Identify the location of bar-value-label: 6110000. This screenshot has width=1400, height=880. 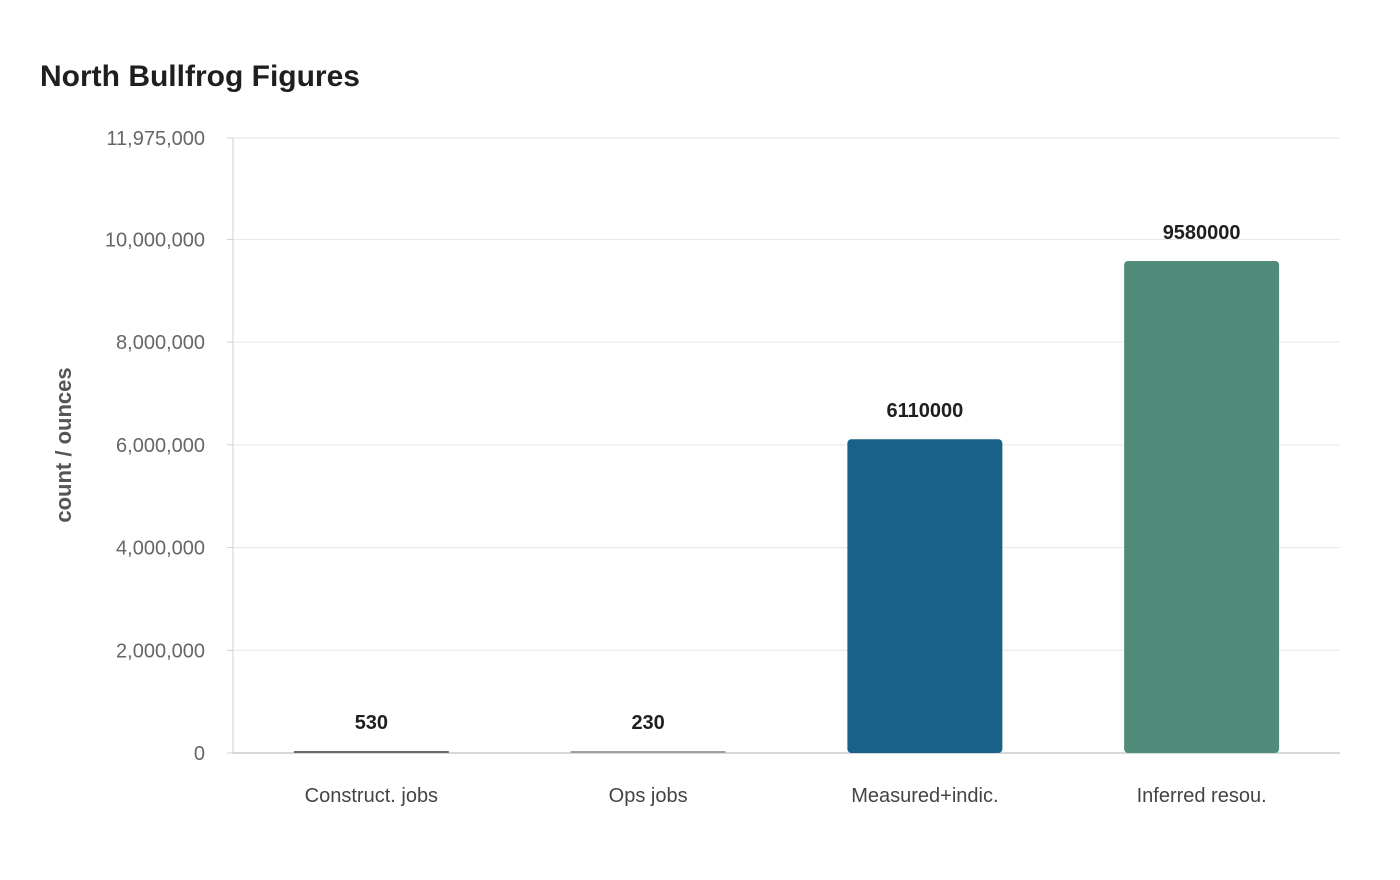
(924, 411).